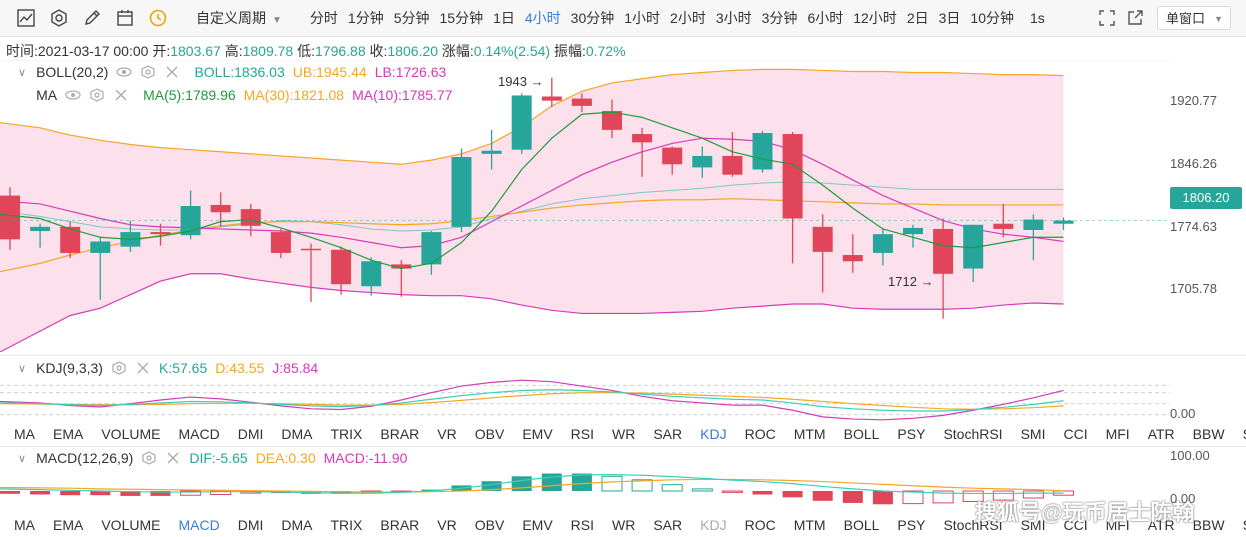 This screenshot has height=537, width=1246. I want to click on clock-icon, so click(158, 18).